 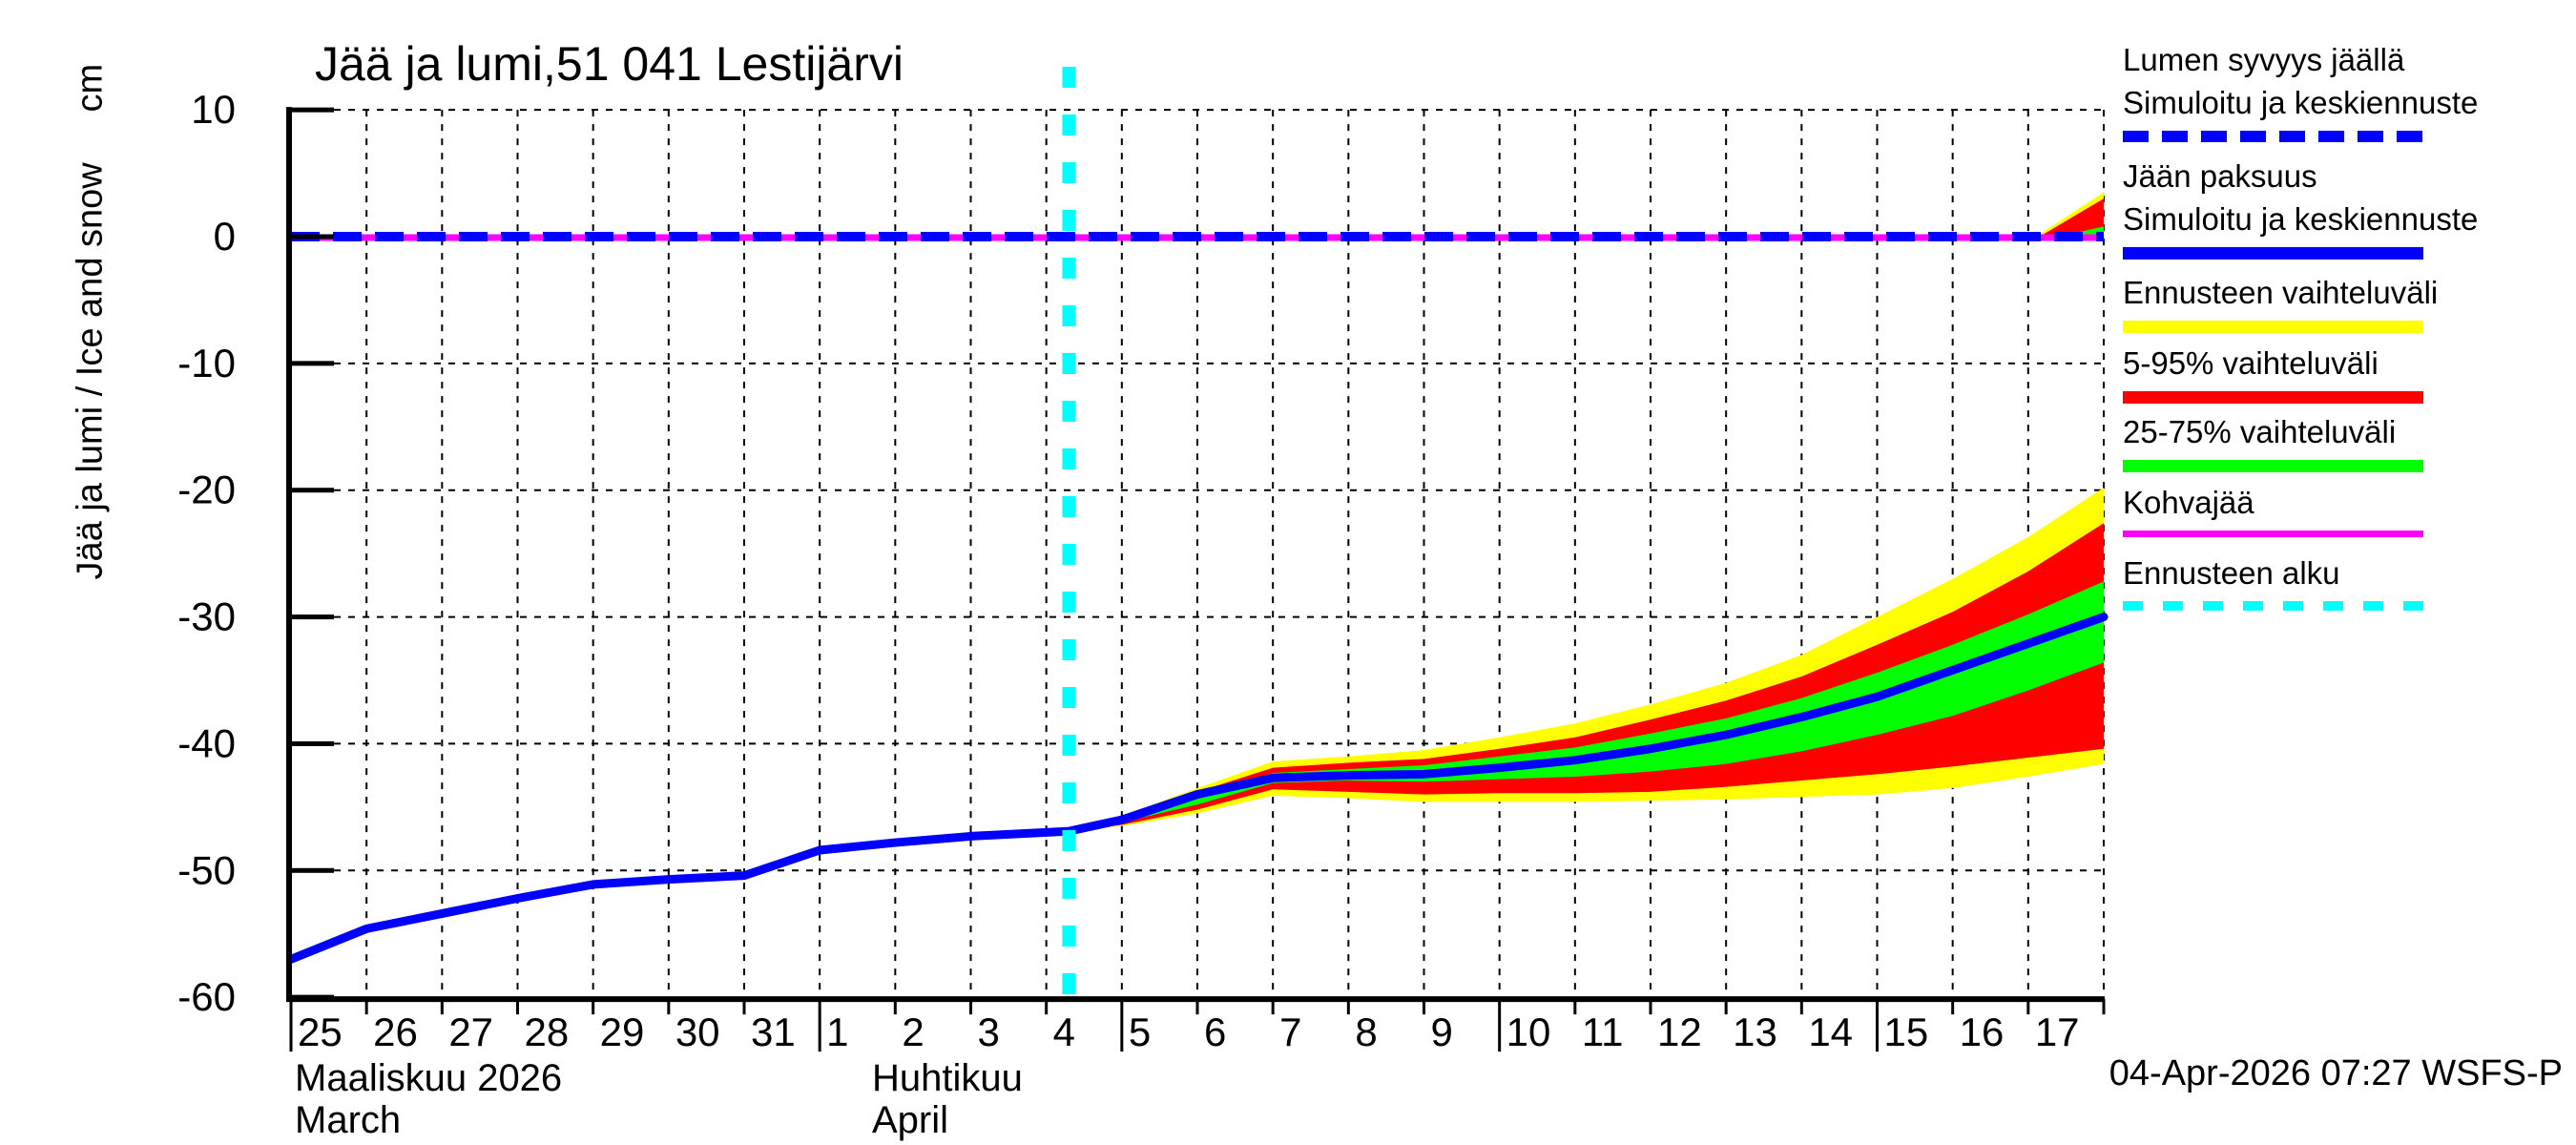 I want to click on x-tick-label: 11, so click(x=1603, y=1032).